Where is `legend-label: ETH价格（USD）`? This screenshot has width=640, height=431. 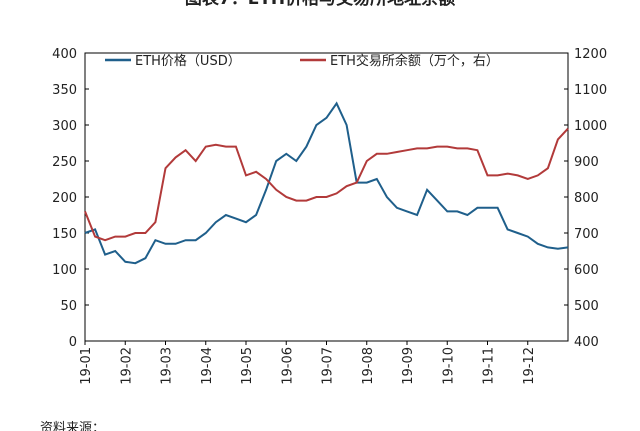 legend-label: ETH价格（USD） is located at coordinates (188, 61).